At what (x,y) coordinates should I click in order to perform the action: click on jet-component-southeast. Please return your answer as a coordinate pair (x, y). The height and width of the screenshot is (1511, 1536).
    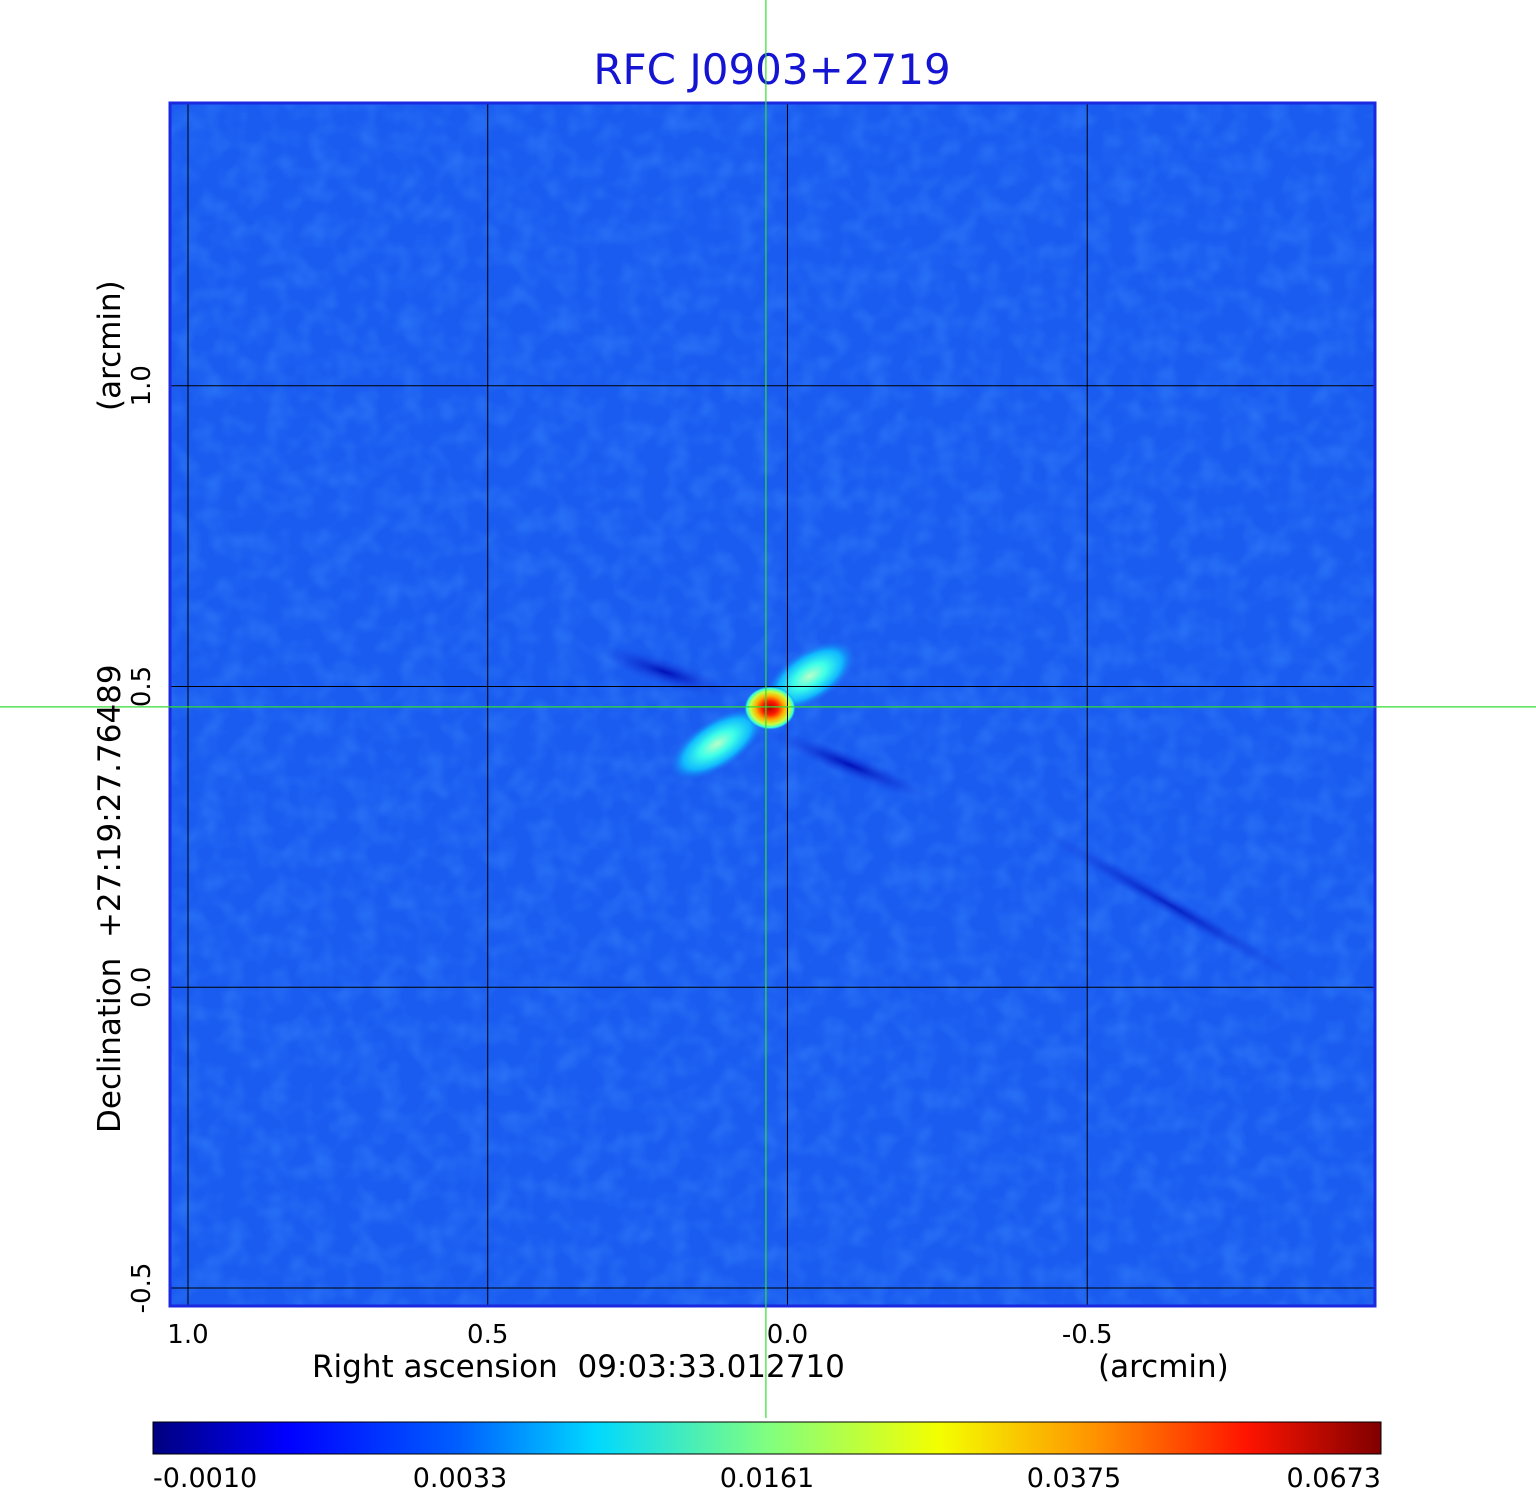
    Looking at the image, I should click on (717, 744).